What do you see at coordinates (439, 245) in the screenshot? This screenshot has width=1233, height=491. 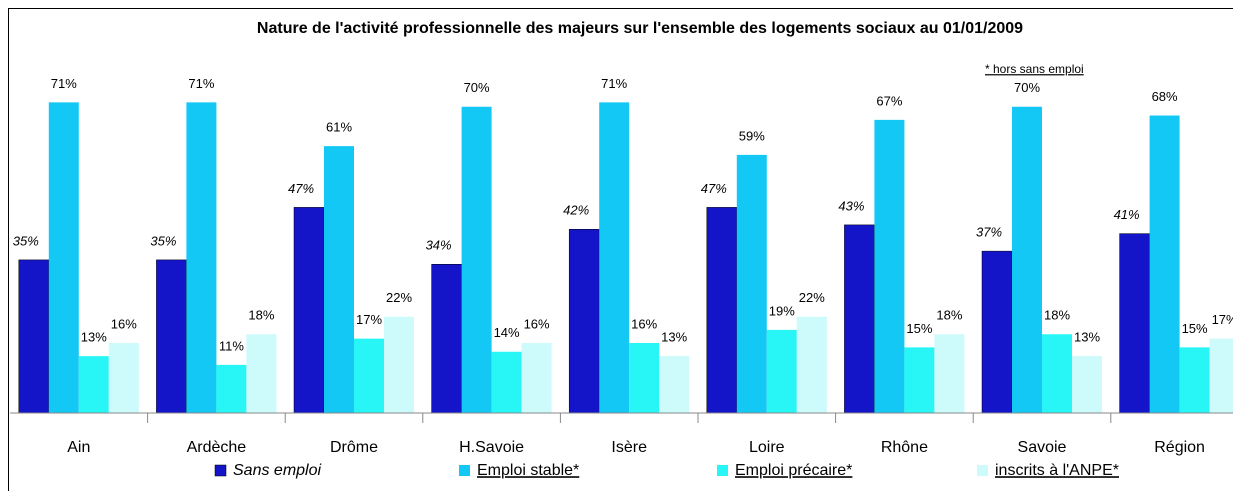 I see `value-label: 34%` at bounding box center [439, 245].